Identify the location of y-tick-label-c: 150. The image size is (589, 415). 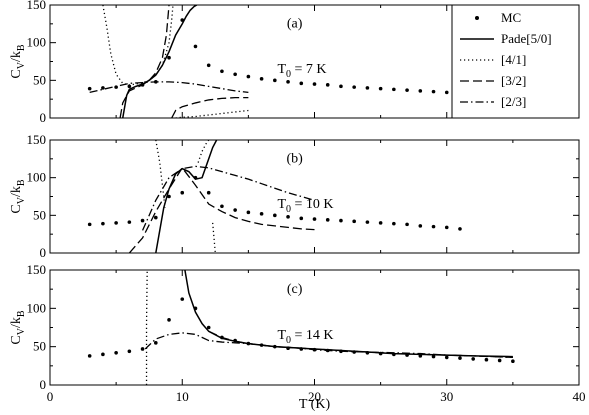
(37, 269).